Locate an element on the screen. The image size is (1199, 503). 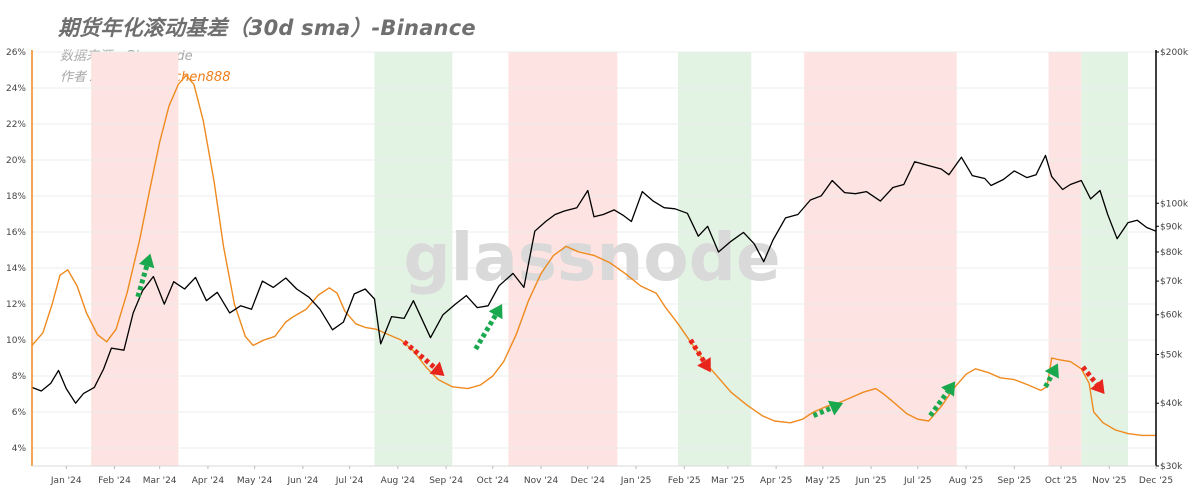
y-right-tick-label: $200k is located at coordinates (1174, 53).